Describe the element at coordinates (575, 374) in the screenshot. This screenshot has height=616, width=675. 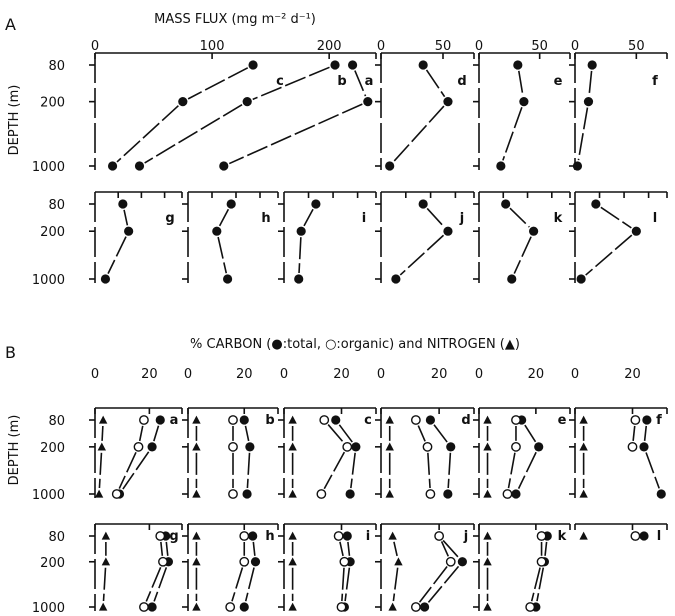
I see `x-tick-label-b-f-0: 0` at that location.